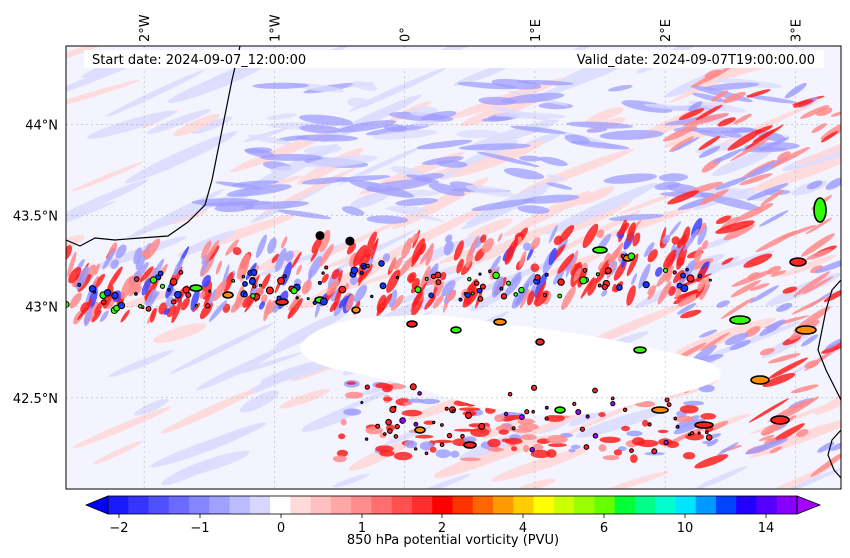 This screenshot has height=558, width=850. Describe the element at coordinates (41, 125) in the screenshot. I see `latitude-tick-label: 44°N` at that location.